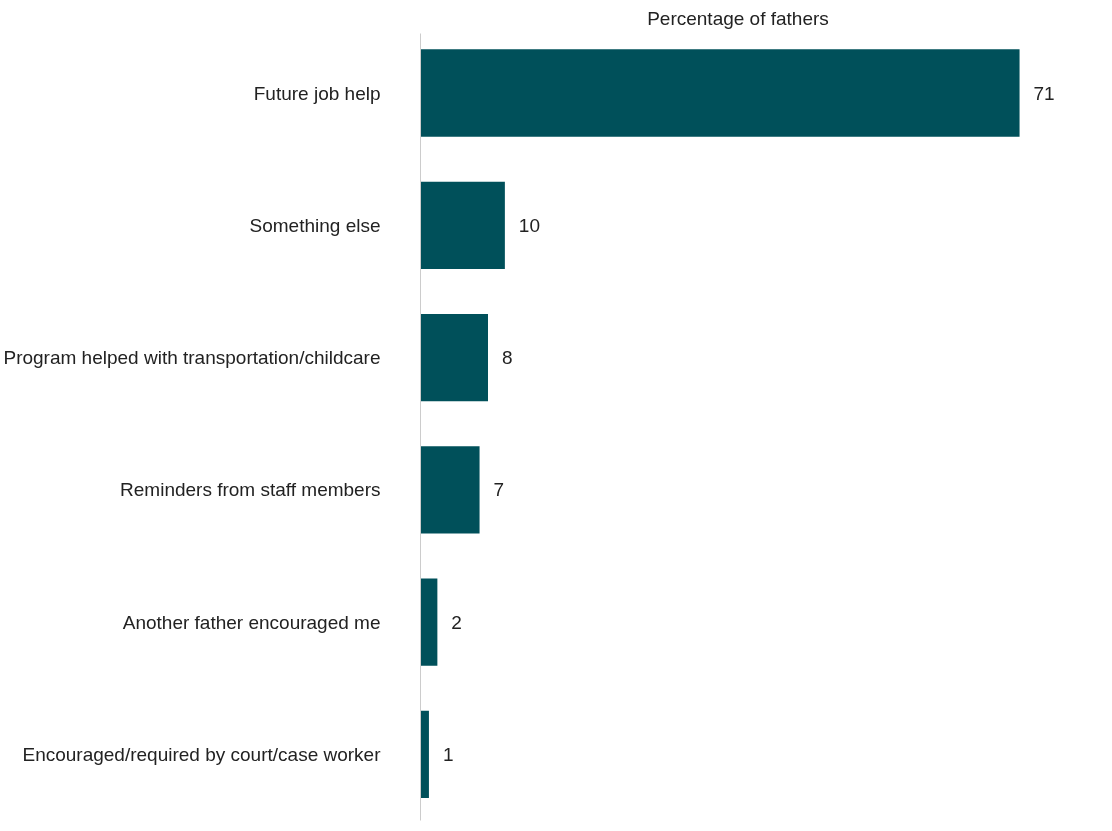  I want to click on y-tick-label: Reminders from staff members, so click(250, 490).